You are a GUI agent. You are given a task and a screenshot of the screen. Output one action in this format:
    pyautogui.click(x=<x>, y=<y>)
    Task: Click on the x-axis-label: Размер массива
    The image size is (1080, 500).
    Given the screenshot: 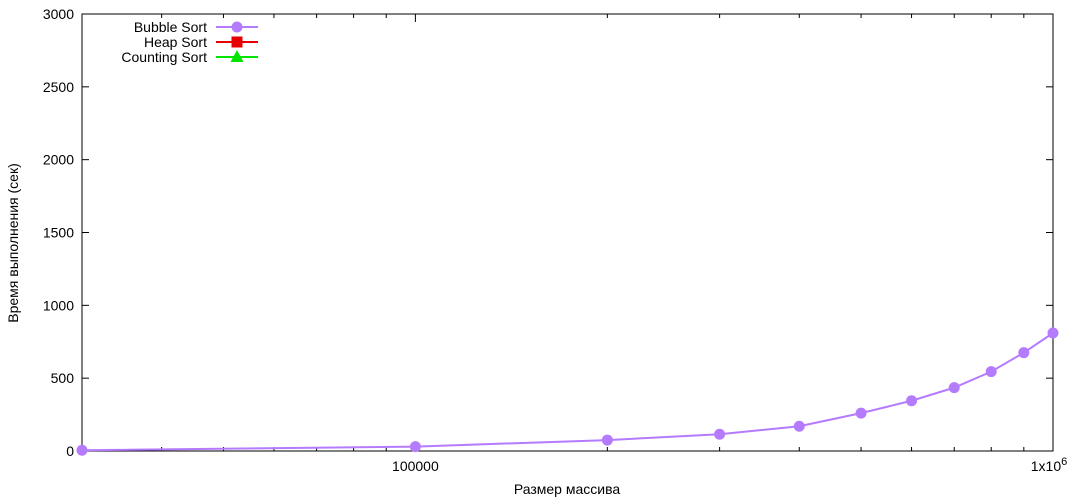 What is the action you would take?
    pyautogui.click(x=567, y=489)
    